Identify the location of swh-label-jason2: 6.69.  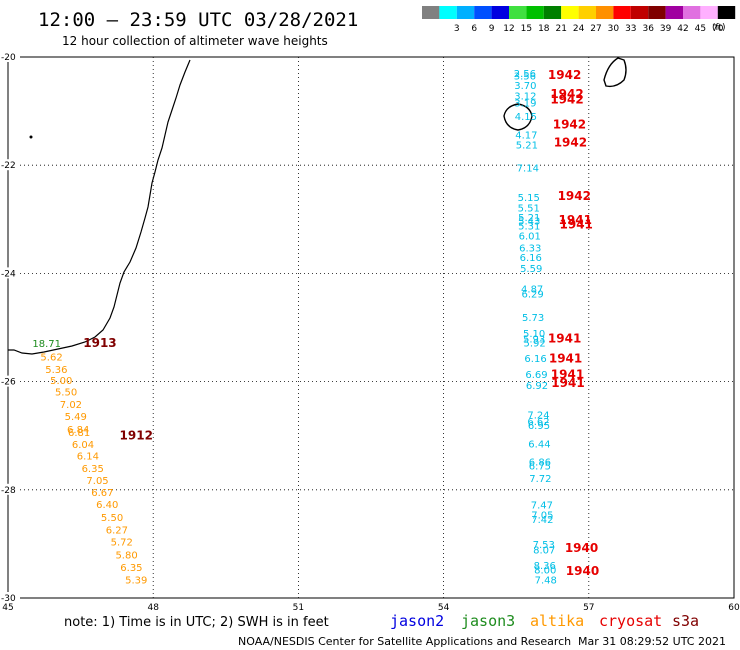
(536, 375).